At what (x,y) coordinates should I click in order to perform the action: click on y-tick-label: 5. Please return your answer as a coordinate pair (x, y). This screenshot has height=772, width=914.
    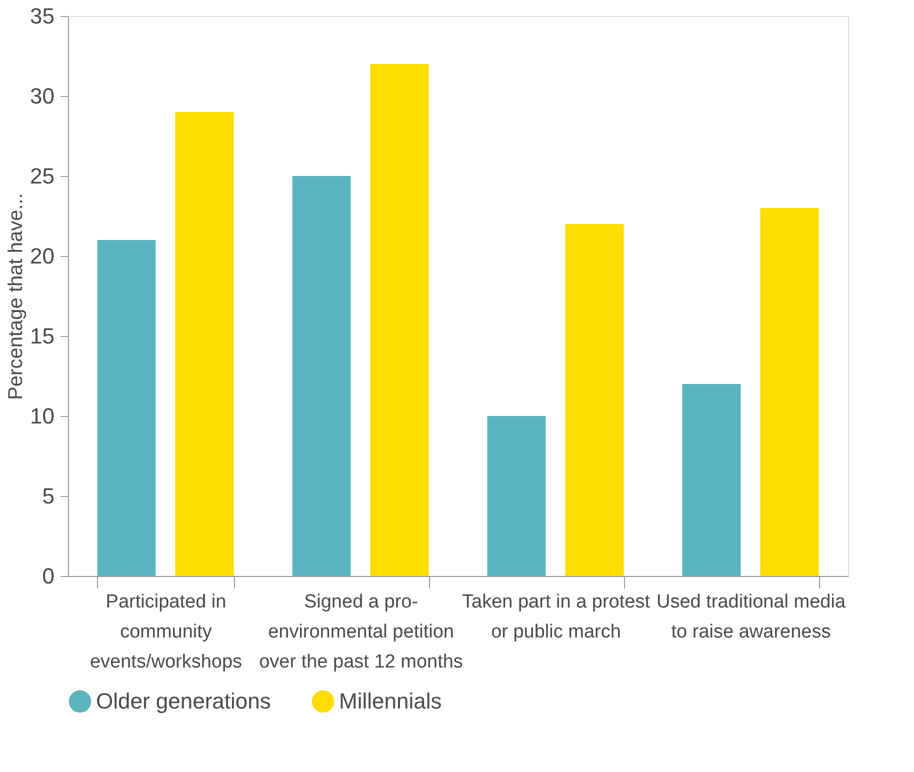
    Looking at the image, I should click on (48, 496).